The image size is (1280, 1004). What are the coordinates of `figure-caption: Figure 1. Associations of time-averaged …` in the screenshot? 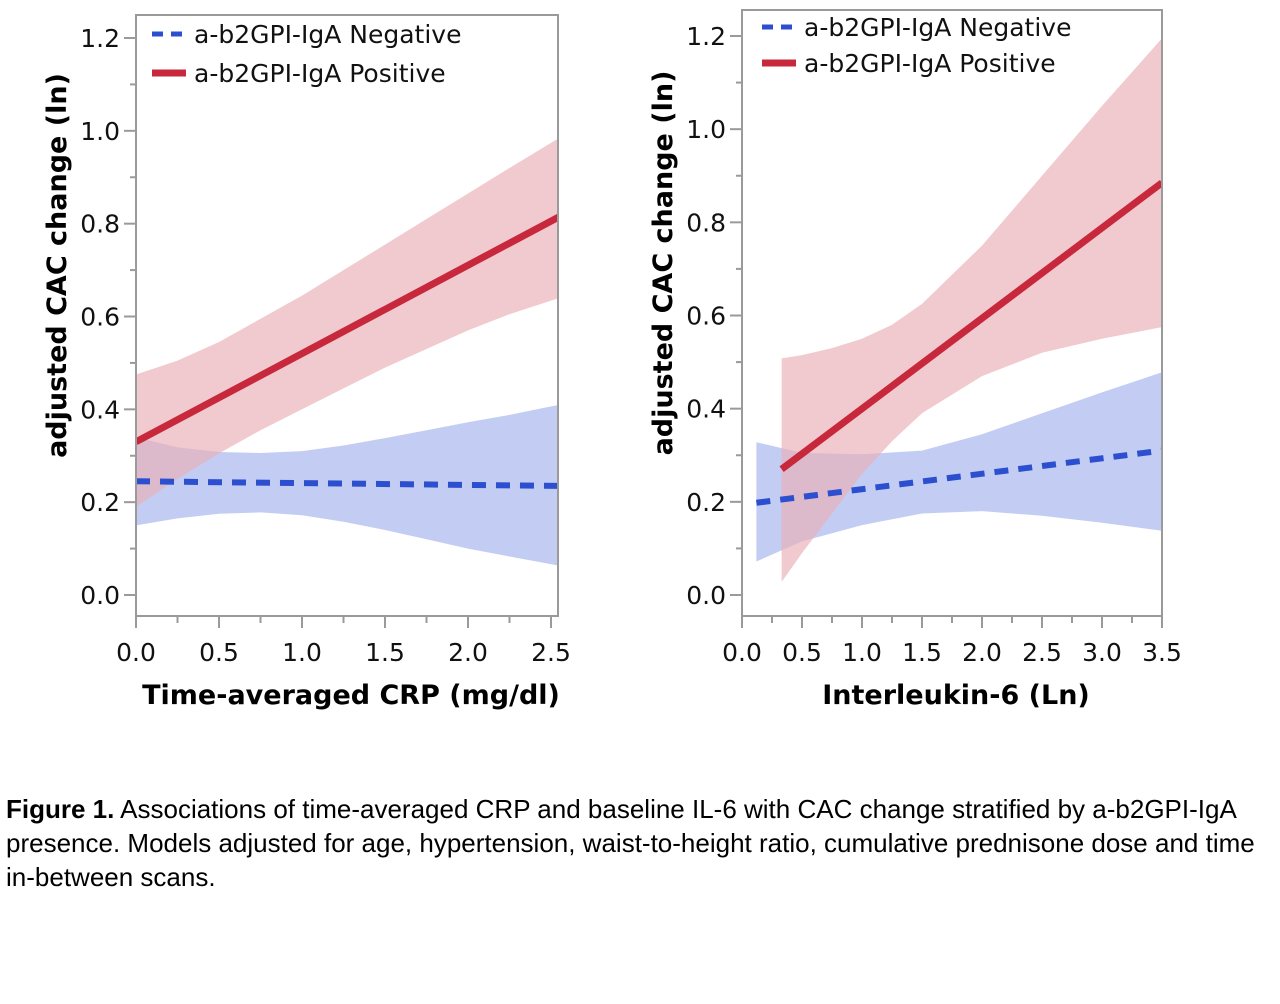 It's located at (641, 843).